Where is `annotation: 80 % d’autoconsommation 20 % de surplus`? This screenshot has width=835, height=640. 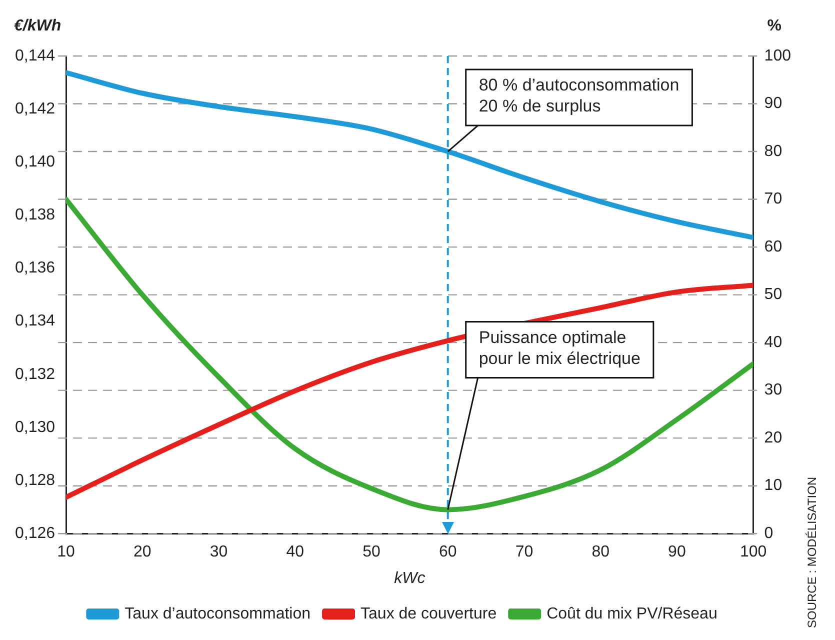
annotation: 80 % d’autoconsommation 20 % de surplus is located at coordinates (579, 96).